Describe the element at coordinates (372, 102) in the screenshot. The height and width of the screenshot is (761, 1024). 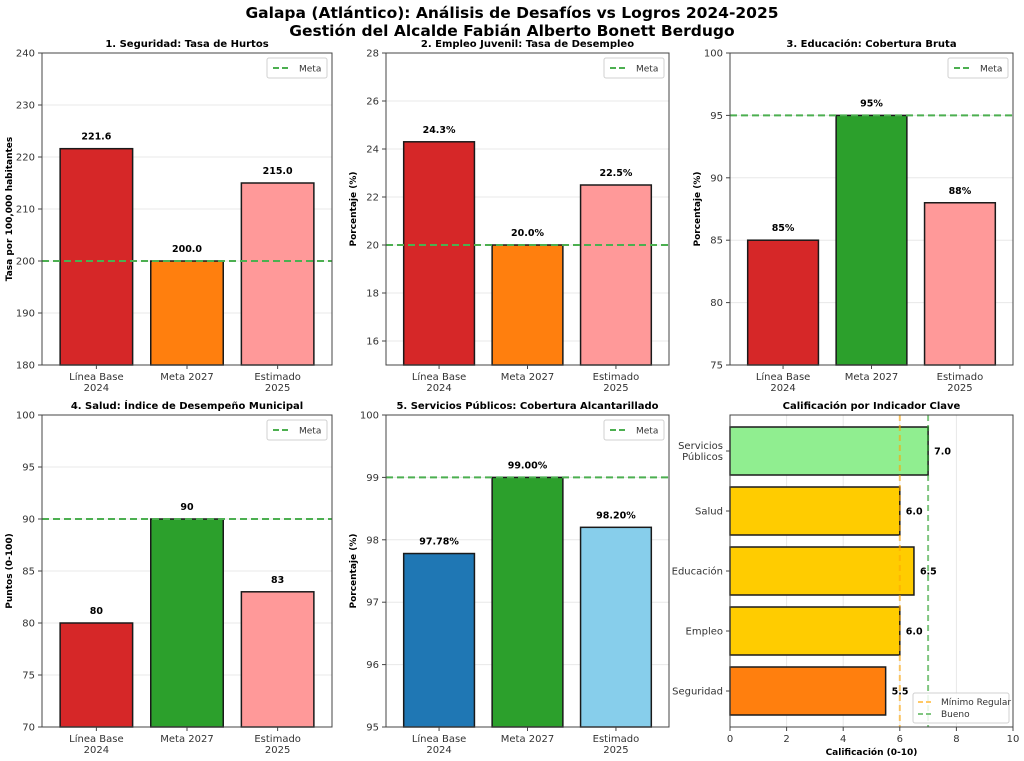
I see `y-tick-label: 26` at that location.